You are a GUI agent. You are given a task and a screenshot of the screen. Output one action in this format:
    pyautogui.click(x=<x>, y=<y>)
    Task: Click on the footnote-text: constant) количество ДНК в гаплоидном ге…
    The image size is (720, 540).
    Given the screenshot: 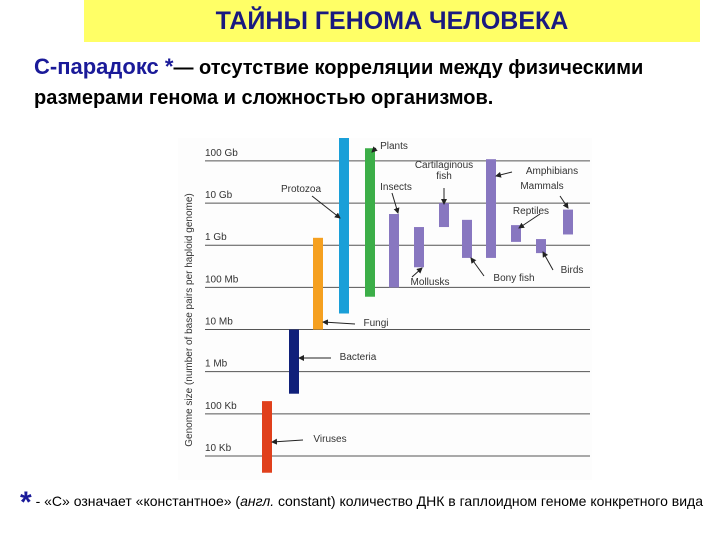 What is the action you would take?
    pyautogui.click(x=488, y=501)
    